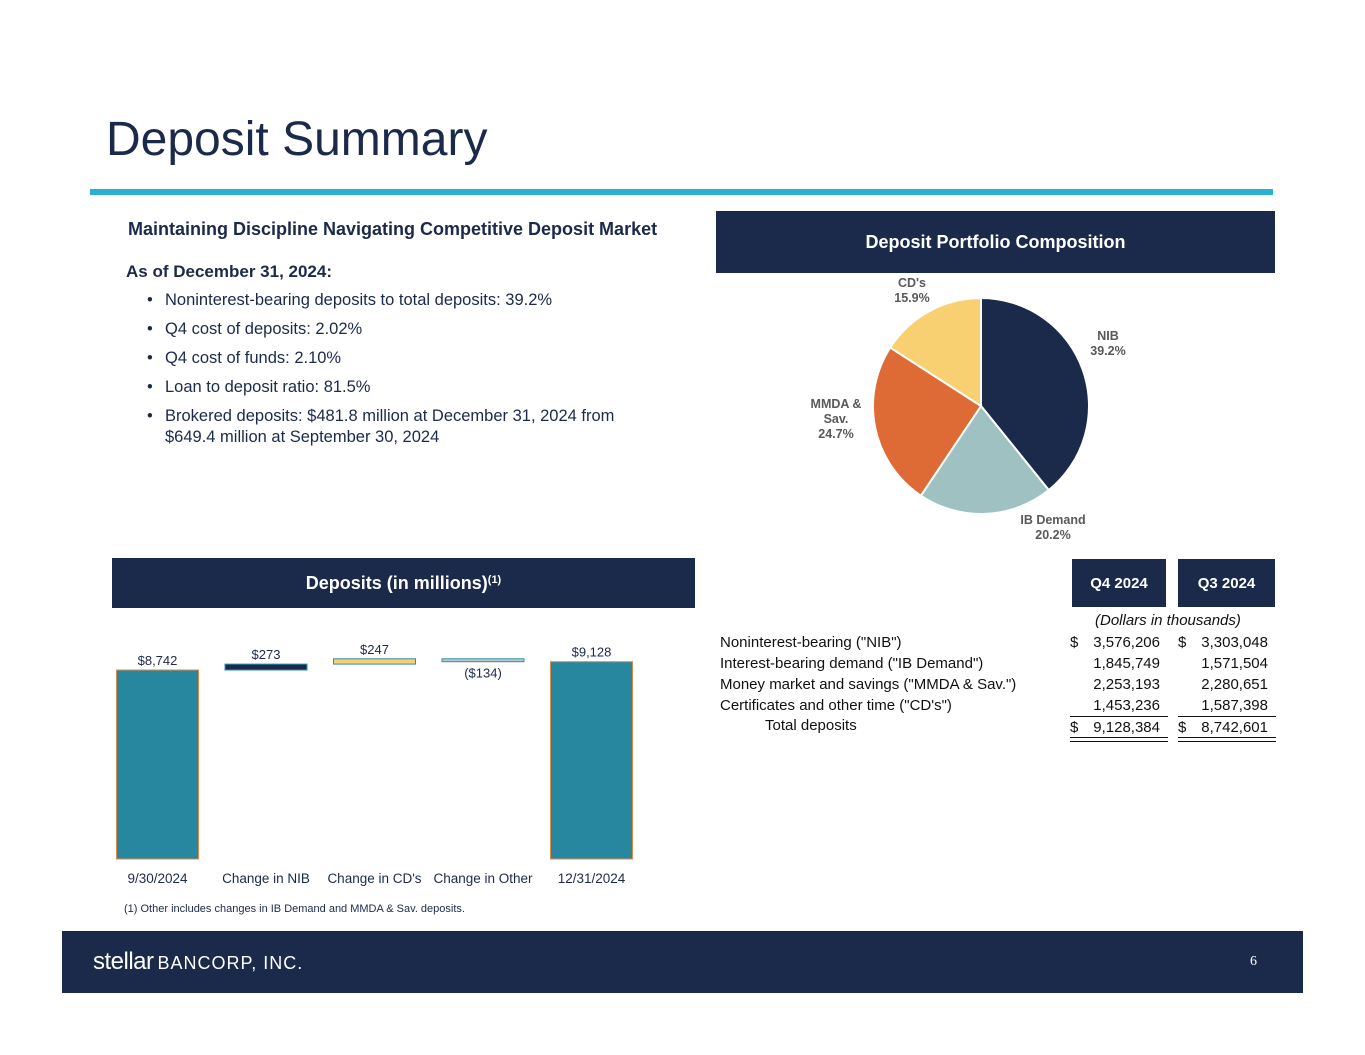  I want to click on footer-bar, so click(682, 962).